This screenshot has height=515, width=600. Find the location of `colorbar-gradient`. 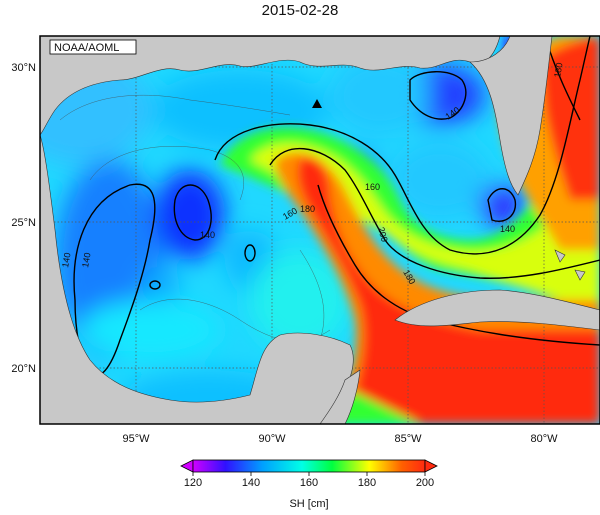

colorbar-gradient is located at coordinates (309, 466).